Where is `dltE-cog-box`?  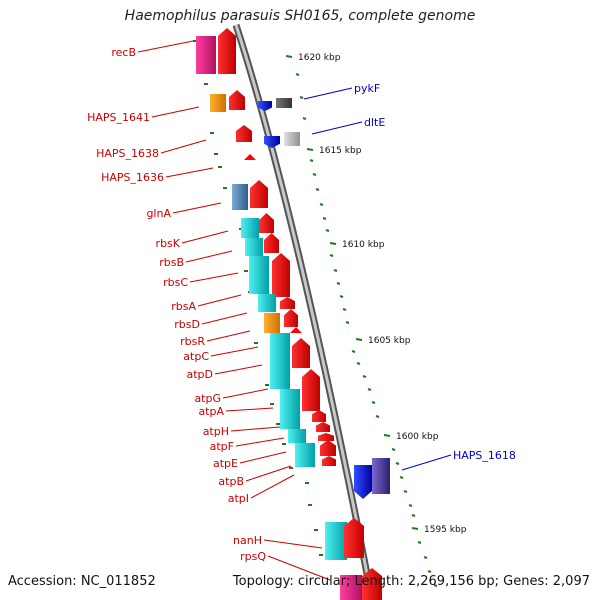 dltE-cog-box is located at coordinates (292, 139).